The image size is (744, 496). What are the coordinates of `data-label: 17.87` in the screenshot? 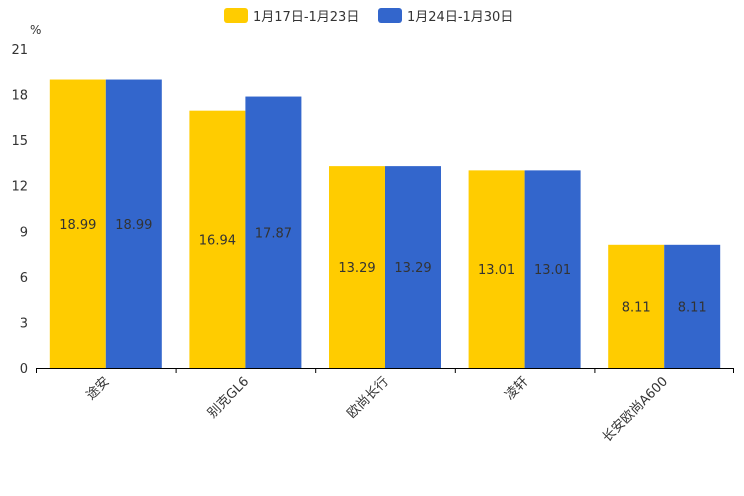 It's located at (273, 233).